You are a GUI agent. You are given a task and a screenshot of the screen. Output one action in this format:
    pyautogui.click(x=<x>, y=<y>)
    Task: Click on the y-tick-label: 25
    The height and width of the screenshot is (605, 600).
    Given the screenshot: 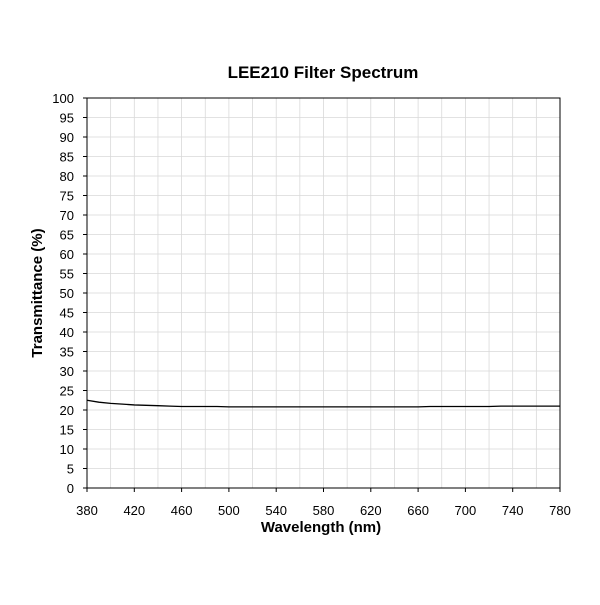 What is the action you would take?
    pyautogui.click(x=67, y=391)
    